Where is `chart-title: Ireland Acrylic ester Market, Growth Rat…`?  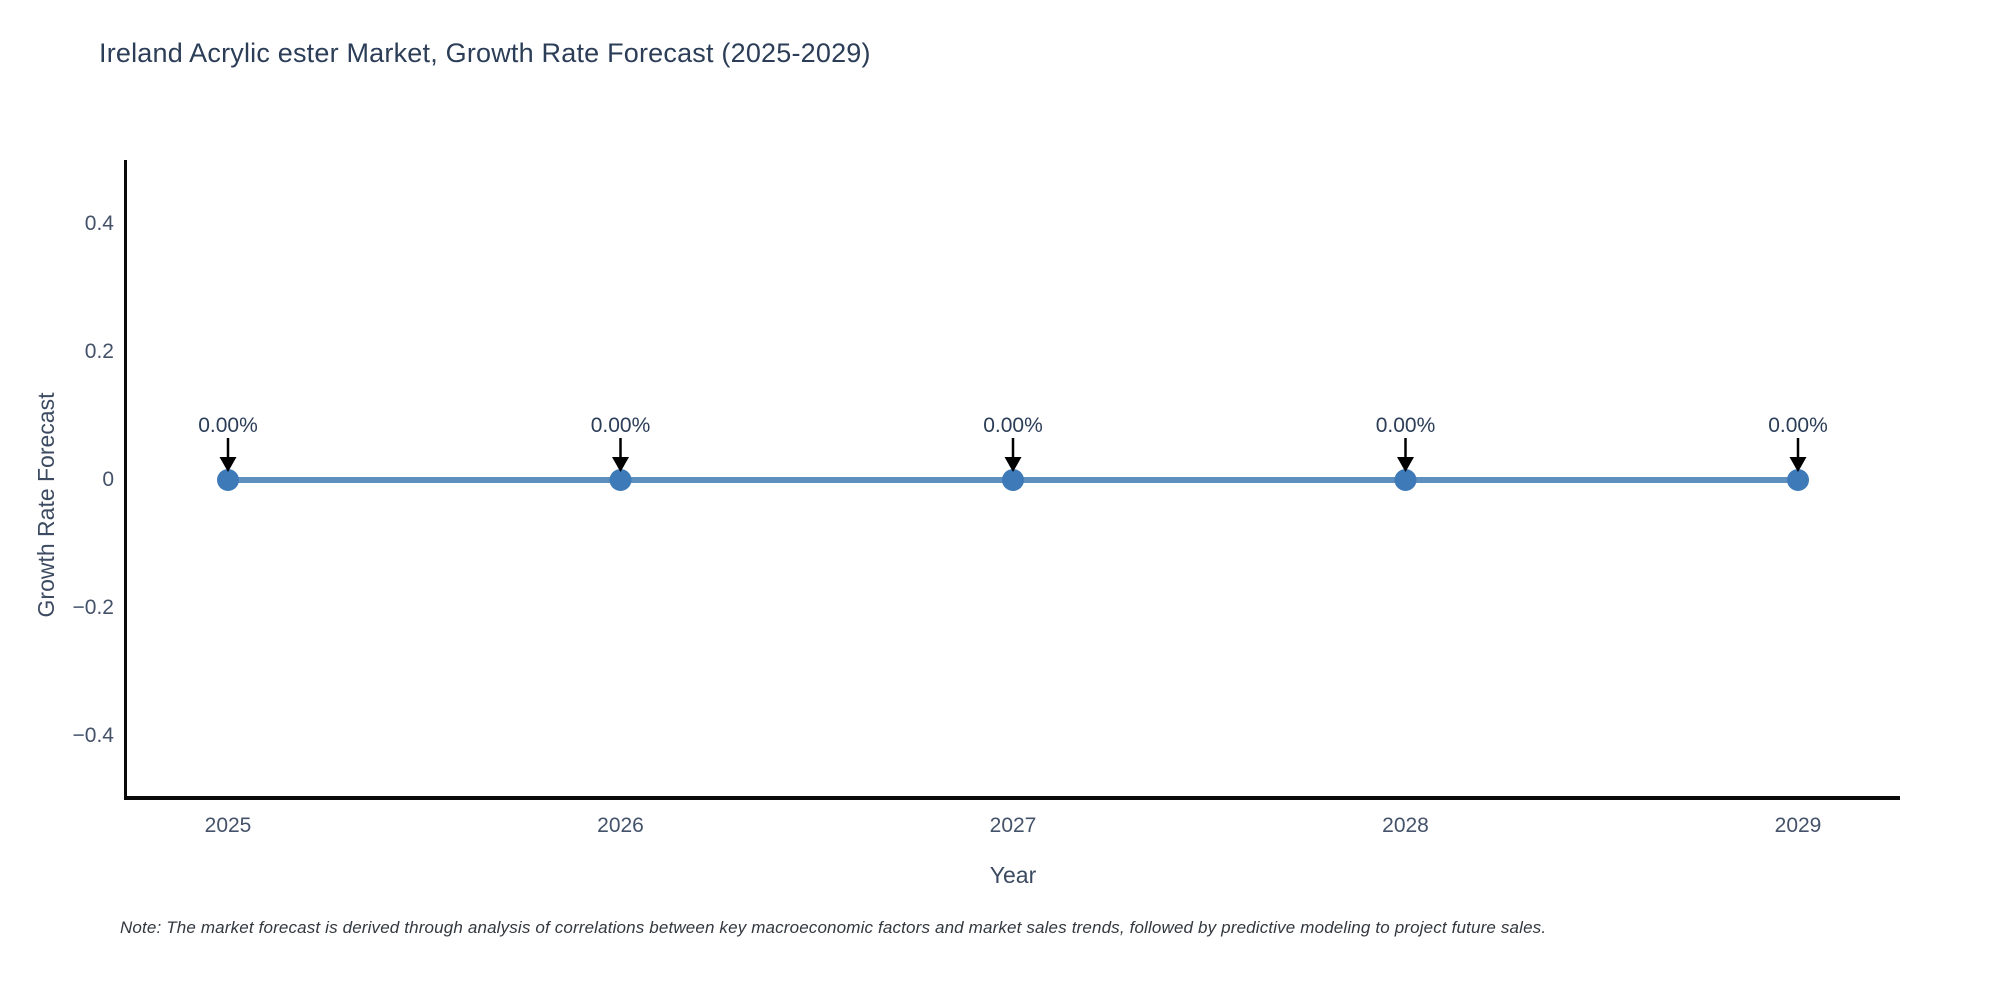
chart-title: Ireland Acrylic ester Market, Growth Rat… is located at coordinates (485, 53).